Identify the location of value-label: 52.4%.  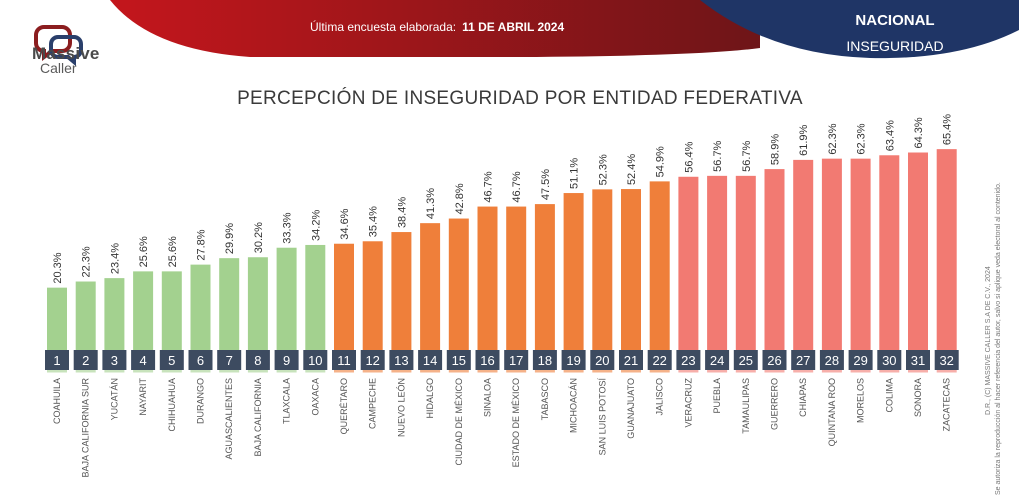
(632, 169).